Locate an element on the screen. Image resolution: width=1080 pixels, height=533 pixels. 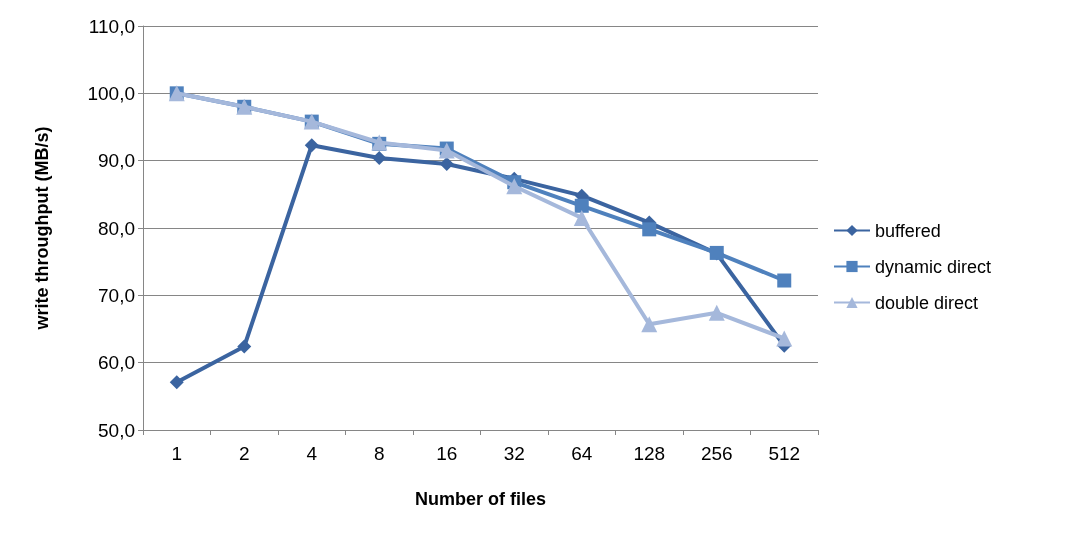
y-tick-label: 60,0 is located at coordinates (116, 363).